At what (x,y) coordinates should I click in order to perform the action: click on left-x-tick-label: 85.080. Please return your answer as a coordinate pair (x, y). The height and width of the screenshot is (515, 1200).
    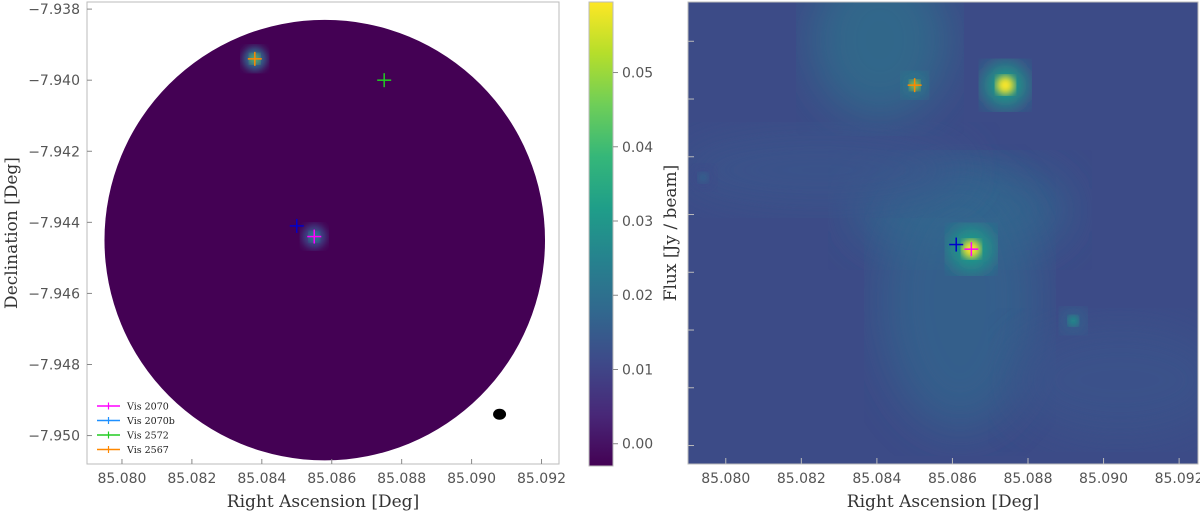
    Looking at the image, I should click on (121, 479).